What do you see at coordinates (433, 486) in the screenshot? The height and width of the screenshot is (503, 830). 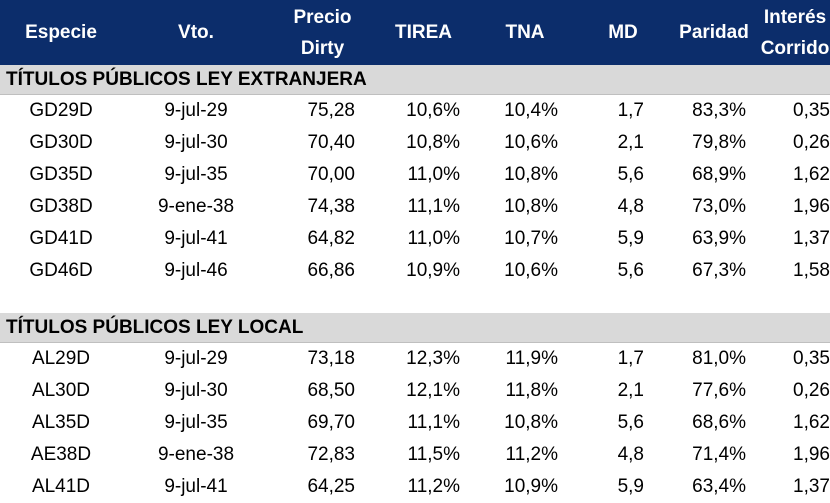 I see `cell-tirea: 11,2%` at bounding box center [433, 486].